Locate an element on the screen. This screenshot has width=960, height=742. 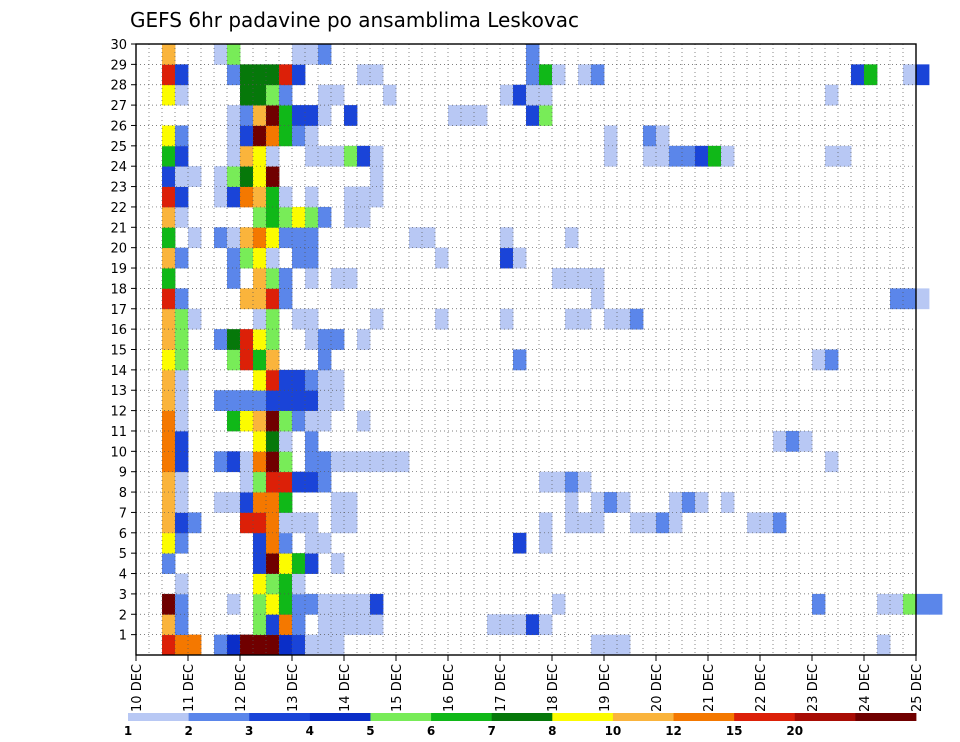
y-tick-label: 12 is located at coordinates (118, 412).